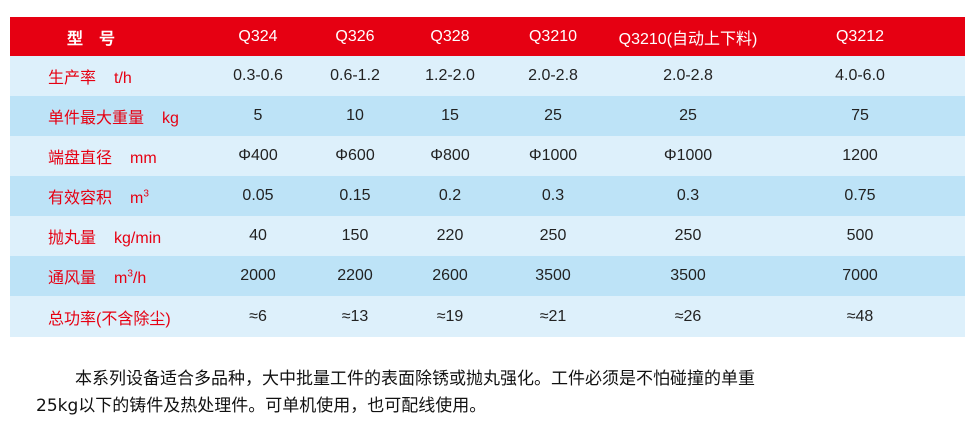 The image size is (978, 424). Describe the element at coordinates (487, 156) in the screenshot. I see `table-row: 端盘直径 mm Φ400 Φ600 Φ800 Φ1000 Φ1000 1200` at that location.